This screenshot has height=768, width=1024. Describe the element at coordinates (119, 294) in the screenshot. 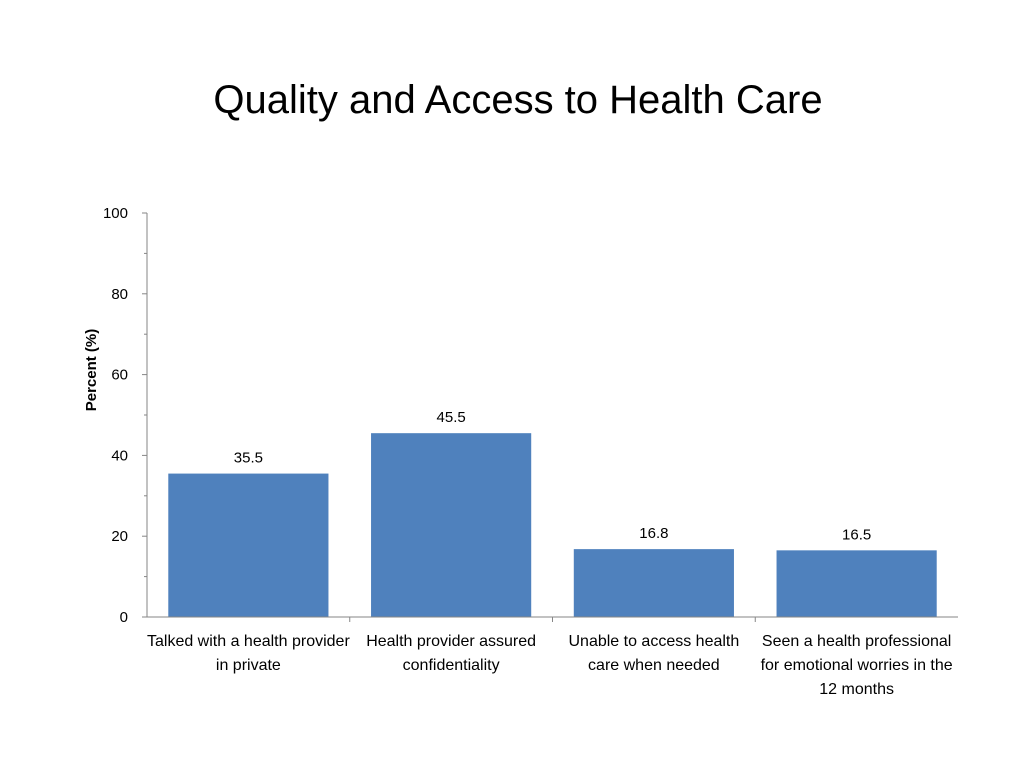

I see `y-tick-label: 80` at that location.